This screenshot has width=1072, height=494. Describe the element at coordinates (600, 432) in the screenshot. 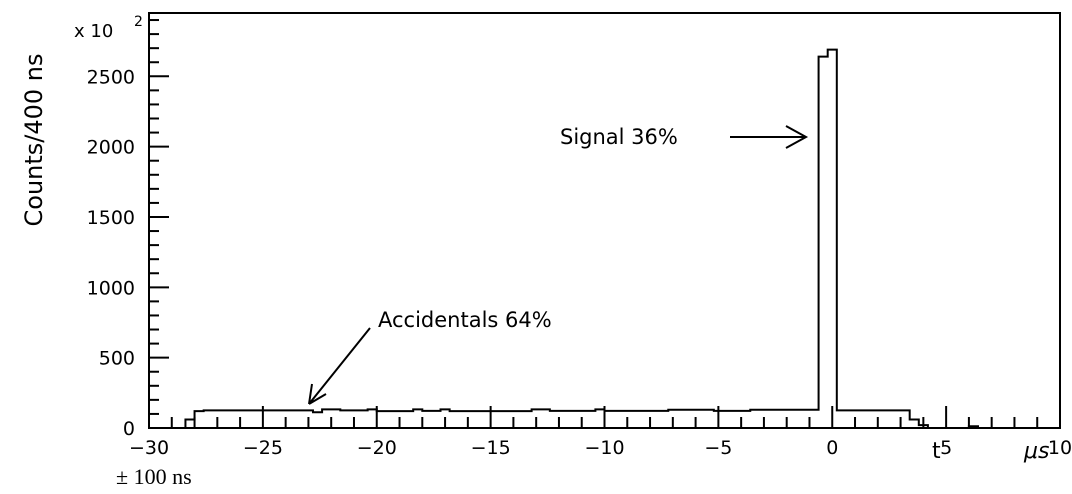

I see `x-axis: −30 −25 −20 −15 −10 −5 0 5 10` at that location.